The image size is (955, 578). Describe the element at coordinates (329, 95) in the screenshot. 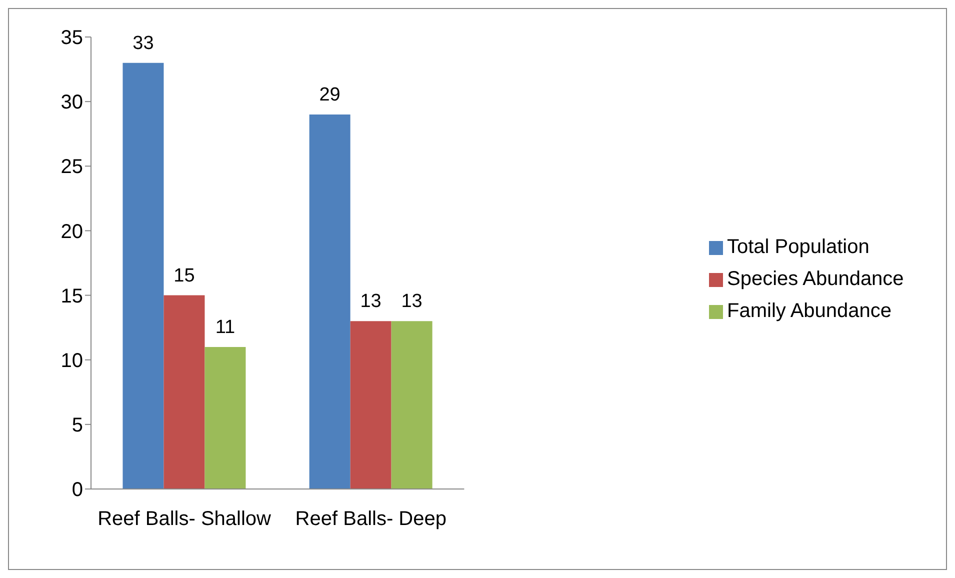

I see `data-label: 29` at that location.